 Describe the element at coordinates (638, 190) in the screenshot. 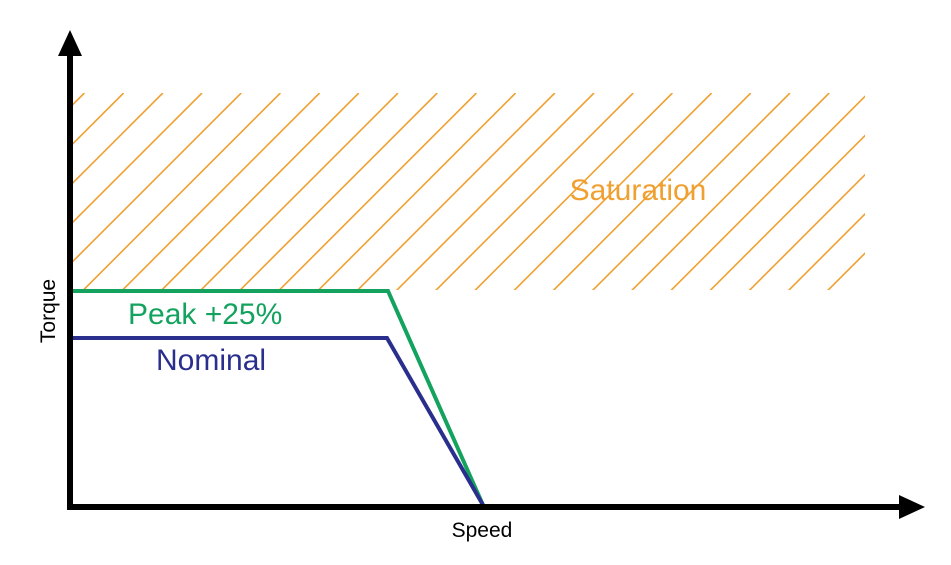

I see `saturation-label: Saturation` at that location.